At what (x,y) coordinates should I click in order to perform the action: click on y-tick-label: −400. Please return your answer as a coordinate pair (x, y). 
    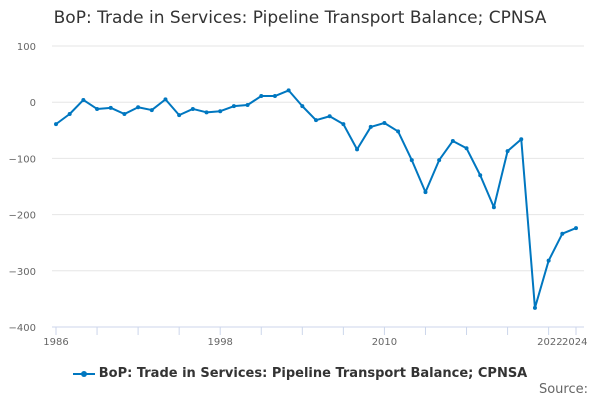
    Looking at the image, I should click on (22, 328).